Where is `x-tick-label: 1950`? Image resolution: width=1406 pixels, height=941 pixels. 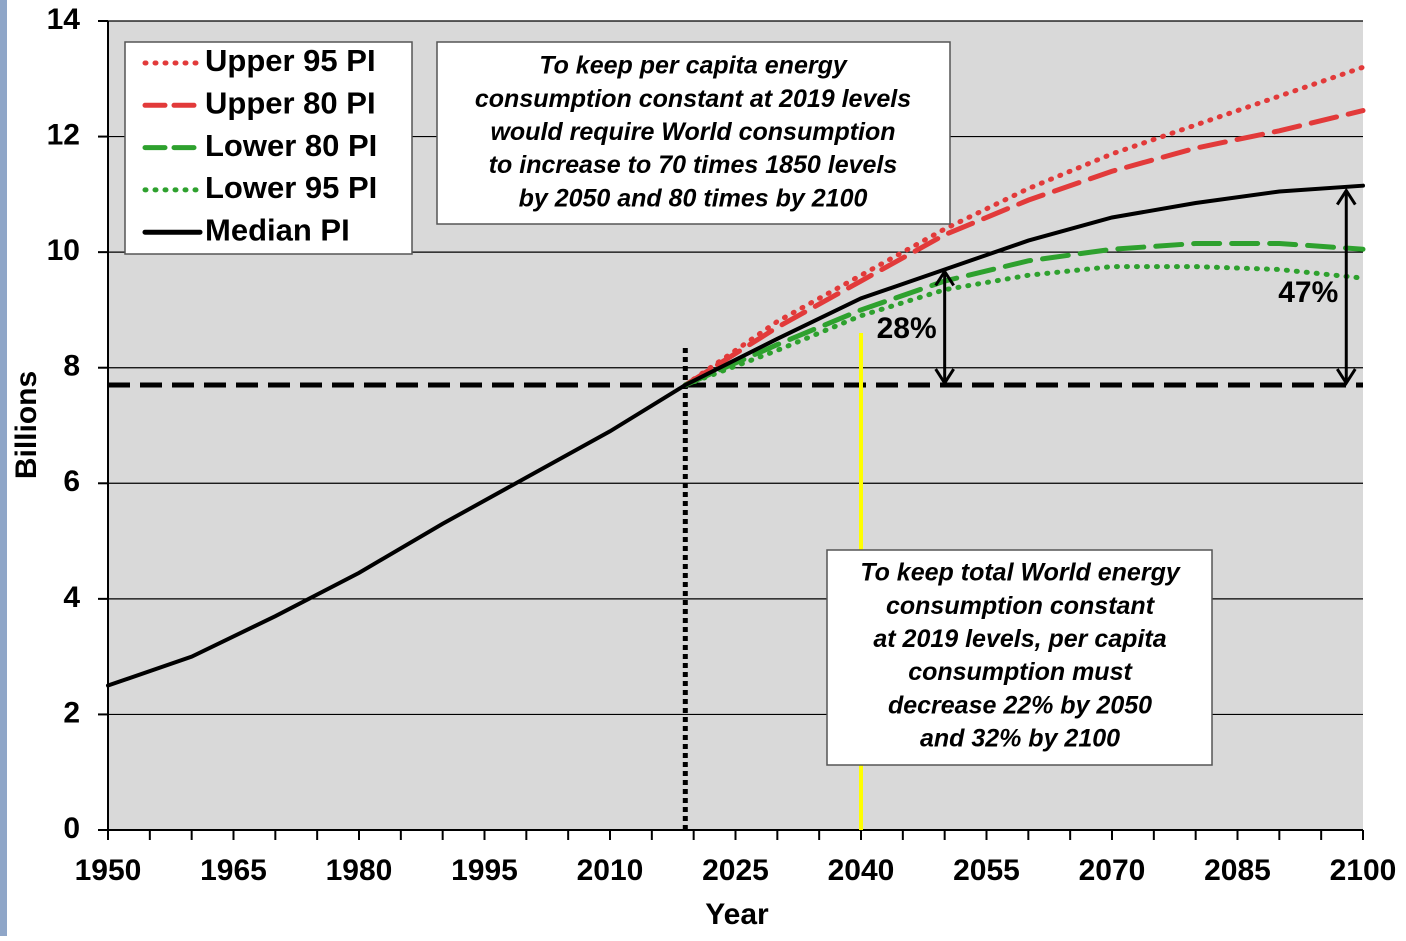
x-tick-label: 1950 is located at coordinates (108, 870).